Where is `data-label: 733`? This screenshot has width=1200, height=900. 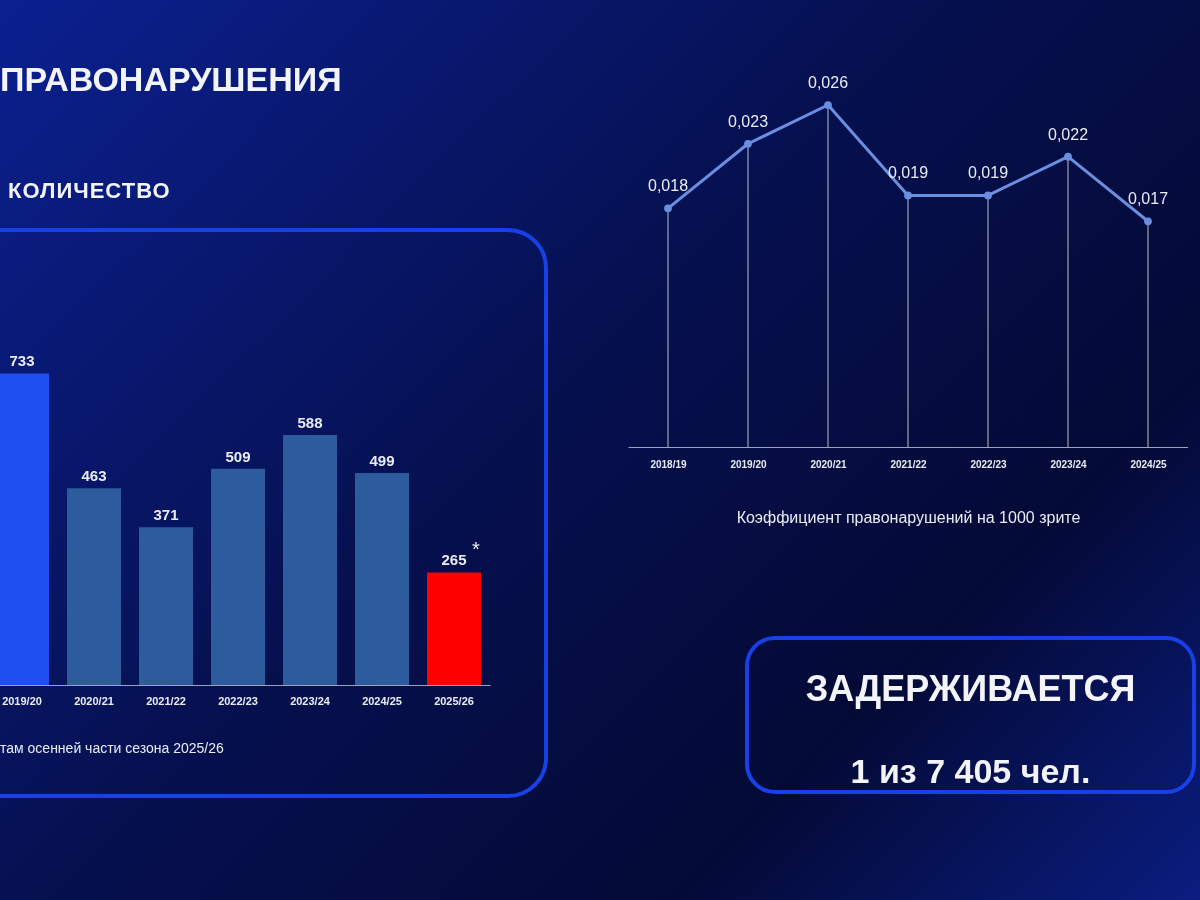
data-label: 733 is located at coordinates (22, 361).